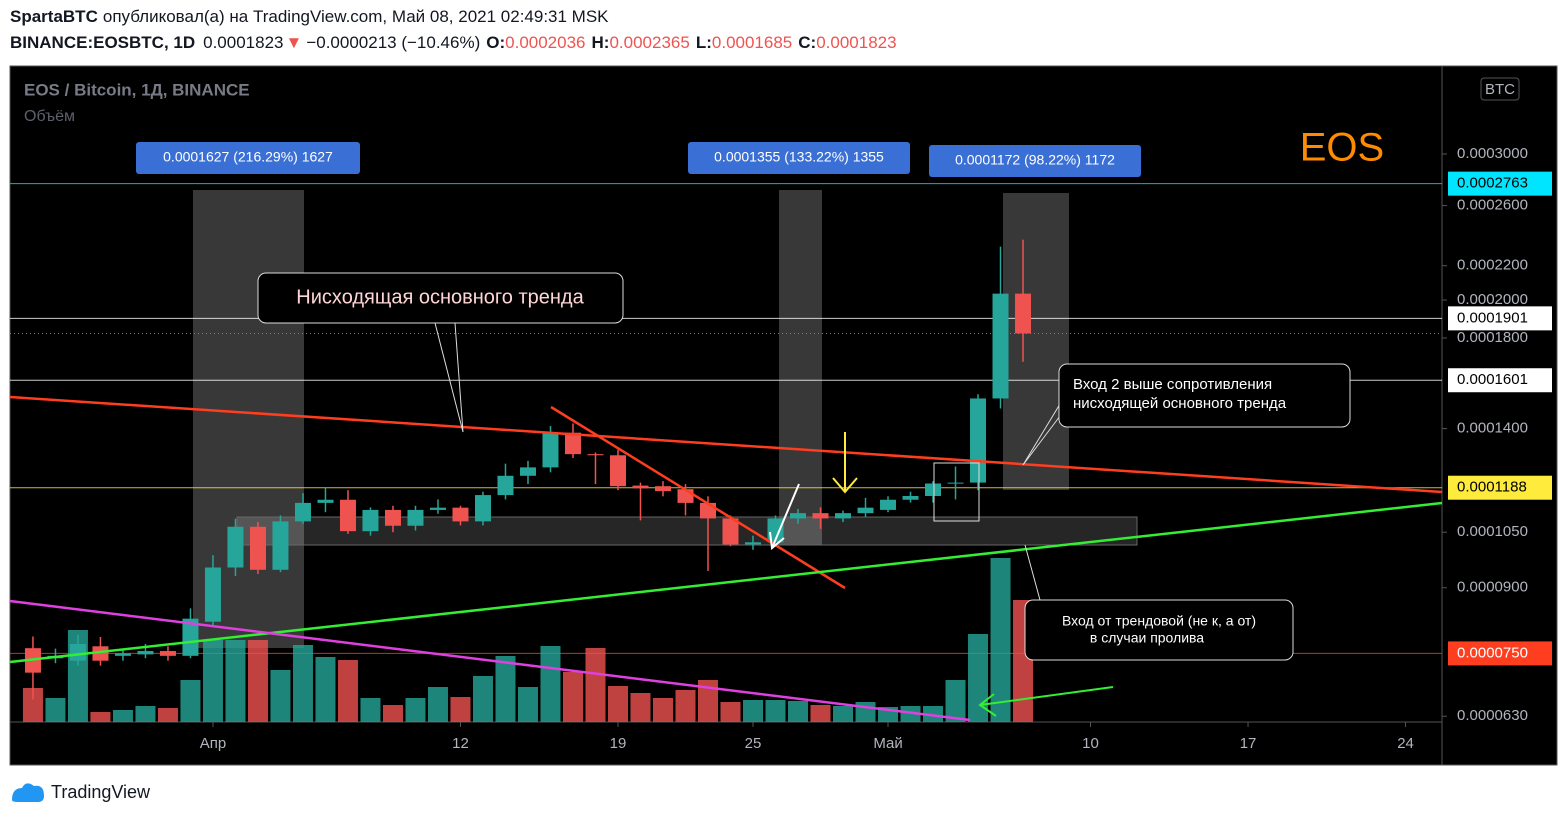 The image size is (1567, 820). Describe the element at coordinates (1492, 587) in the screenshot. I see `y-tick-label: 0.0000900` at that location.